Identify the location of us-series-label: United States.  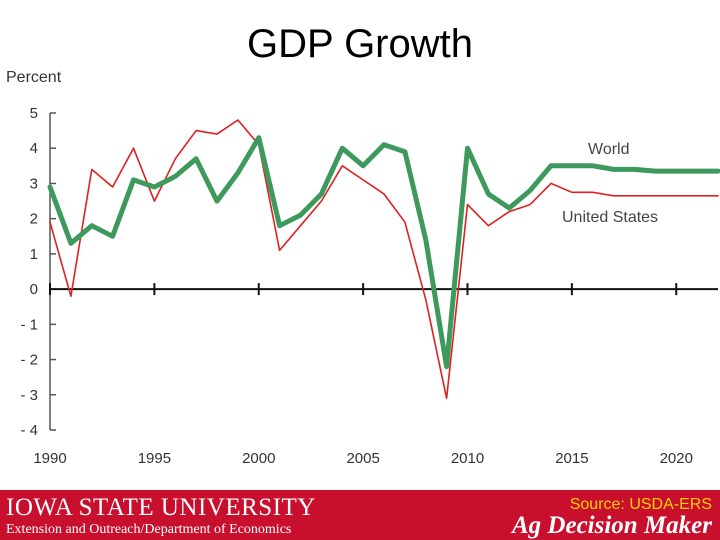
(610, 217).